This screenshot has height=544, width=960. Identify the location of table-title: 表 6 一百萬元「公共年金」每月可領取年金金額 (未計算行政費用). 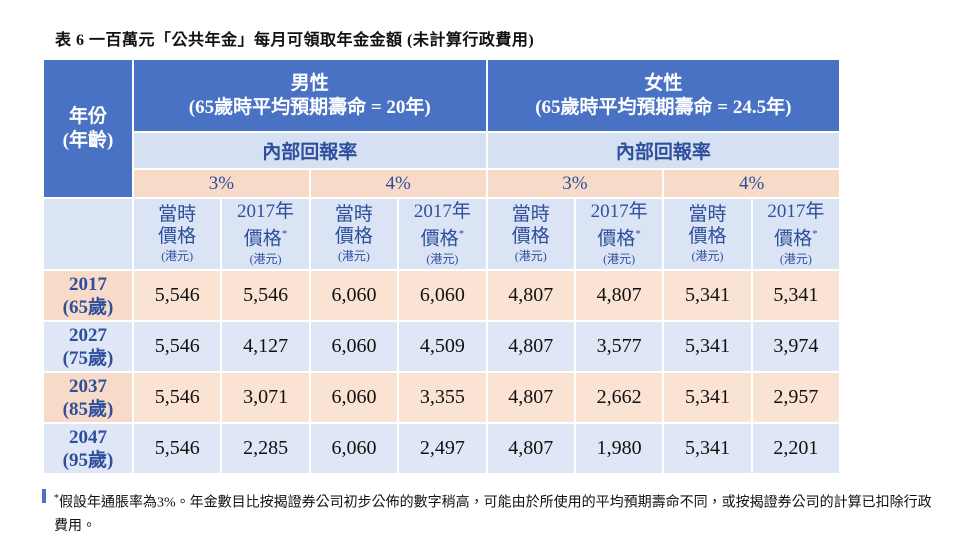
(295, 40).